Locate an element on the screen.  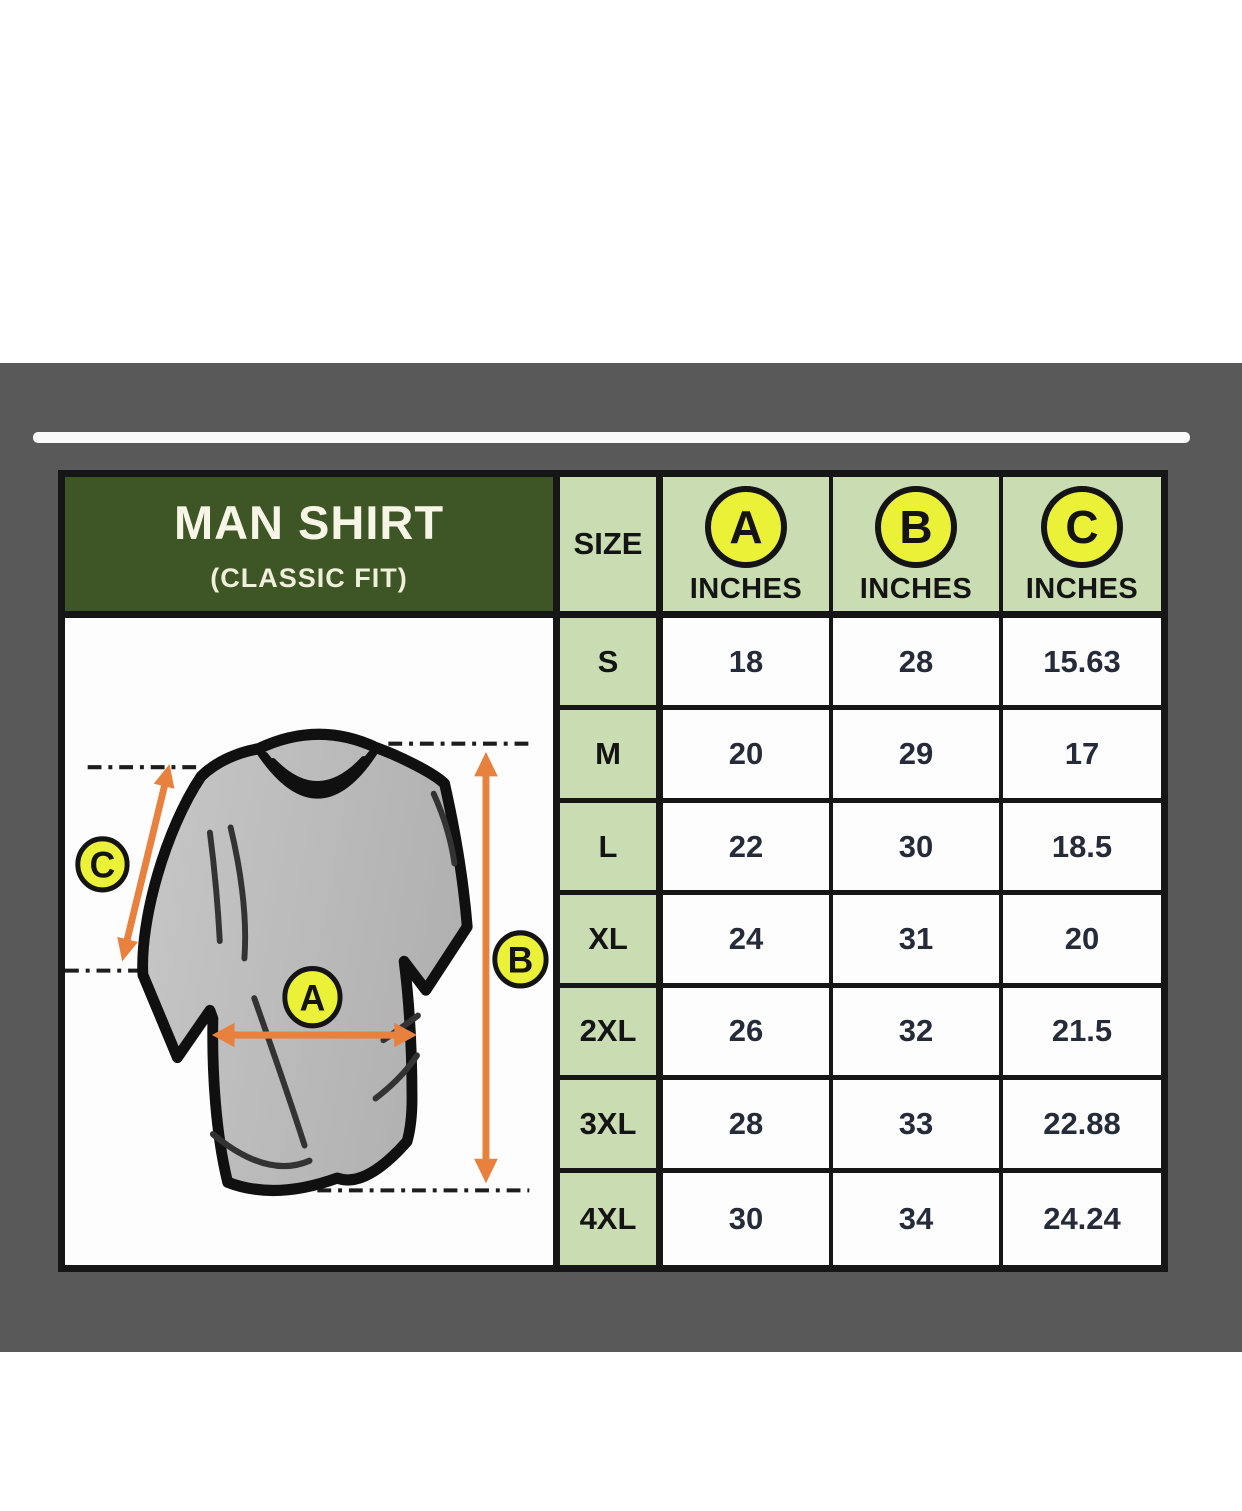
measure-letter: B is located at coordinates (916, 527).